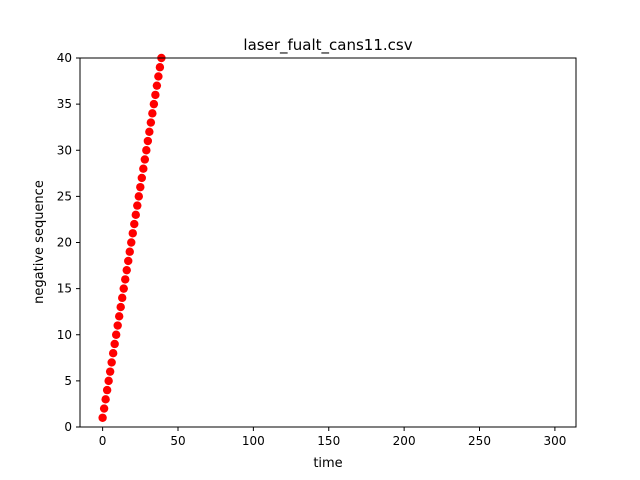  I want to click on x-tick-label: 50, so click(177, 441).